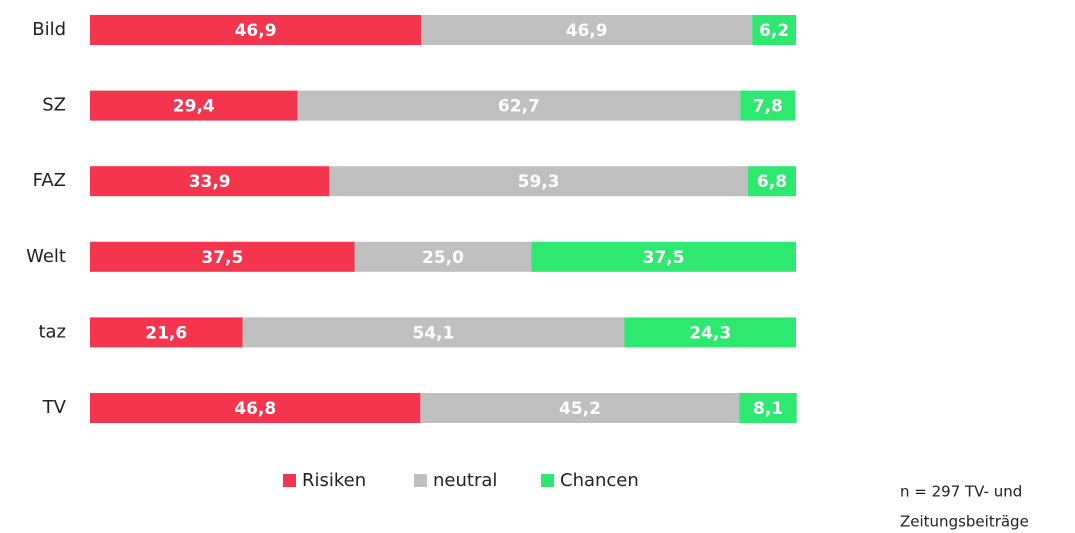  I want to click on value-label: 21,6, so click(166, 333).